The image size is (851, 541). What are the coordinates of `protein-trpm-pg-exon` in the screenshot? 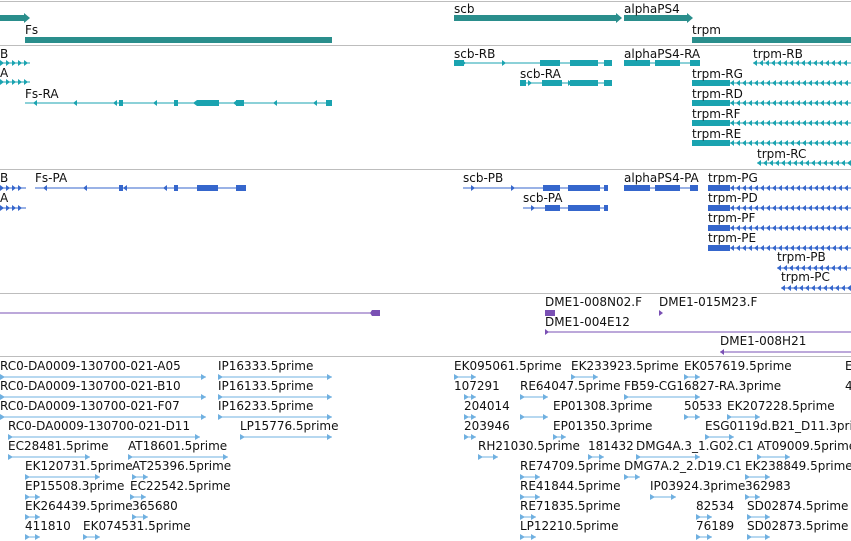 It's located at (719, 188).